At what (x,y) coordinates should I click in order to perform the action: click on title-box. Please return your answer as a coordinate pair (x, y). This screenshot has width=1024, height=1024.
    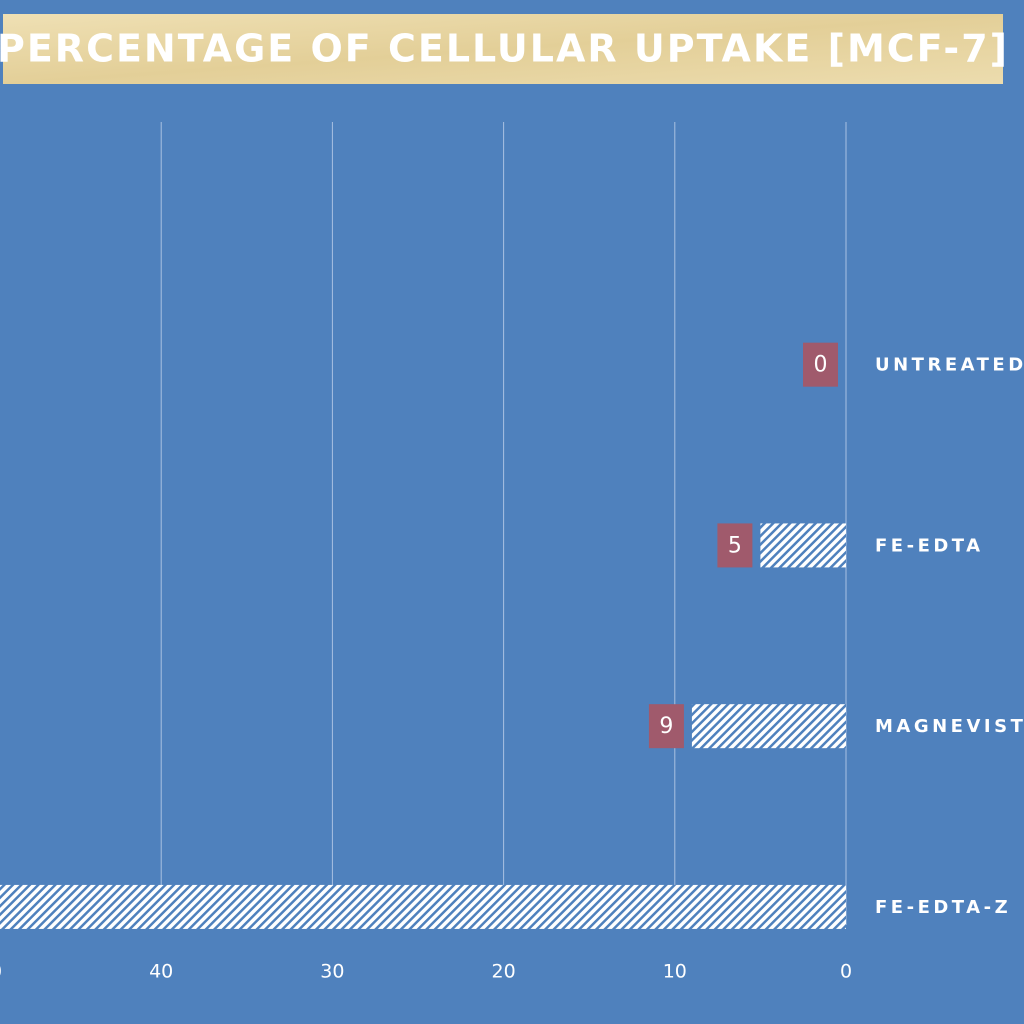
    Looking at the image, I should click on (503, 49).